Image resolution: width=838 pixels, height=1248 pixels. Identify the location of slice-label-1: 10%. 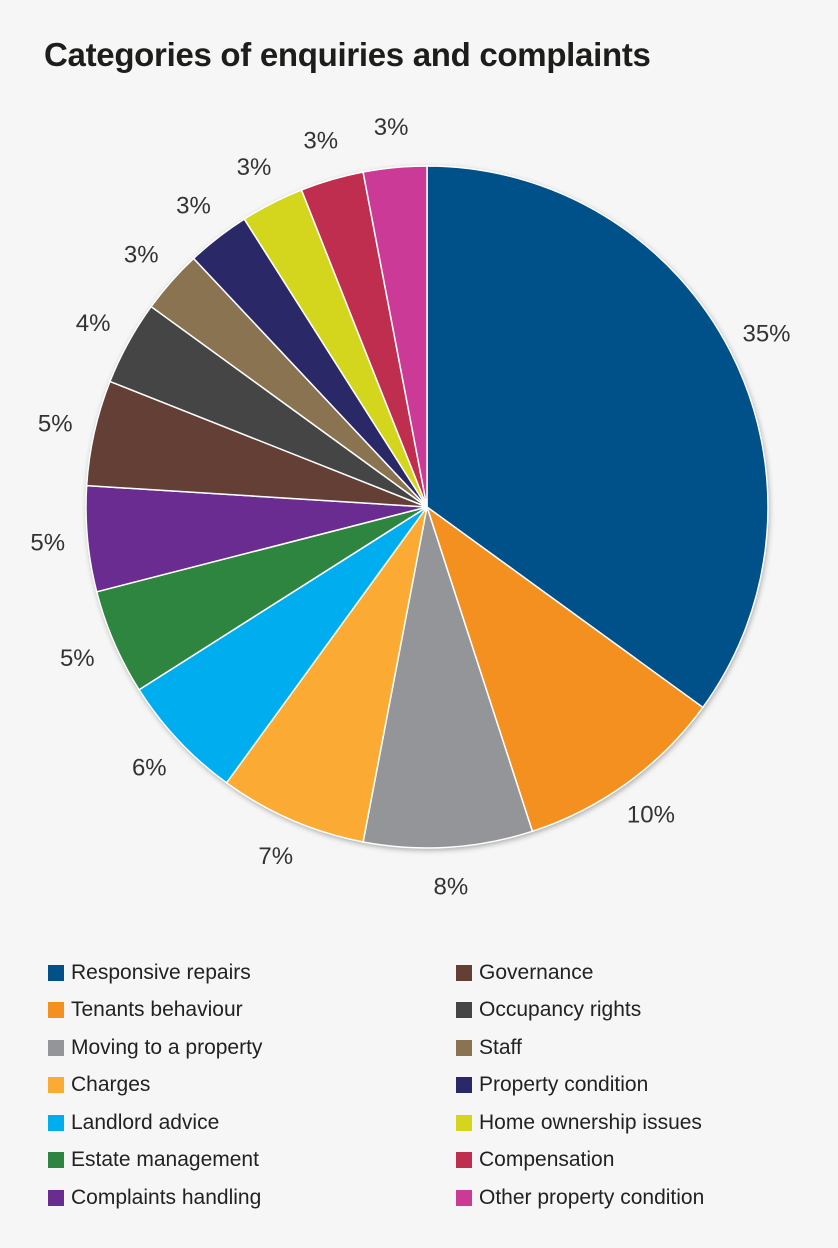
(651, 815).